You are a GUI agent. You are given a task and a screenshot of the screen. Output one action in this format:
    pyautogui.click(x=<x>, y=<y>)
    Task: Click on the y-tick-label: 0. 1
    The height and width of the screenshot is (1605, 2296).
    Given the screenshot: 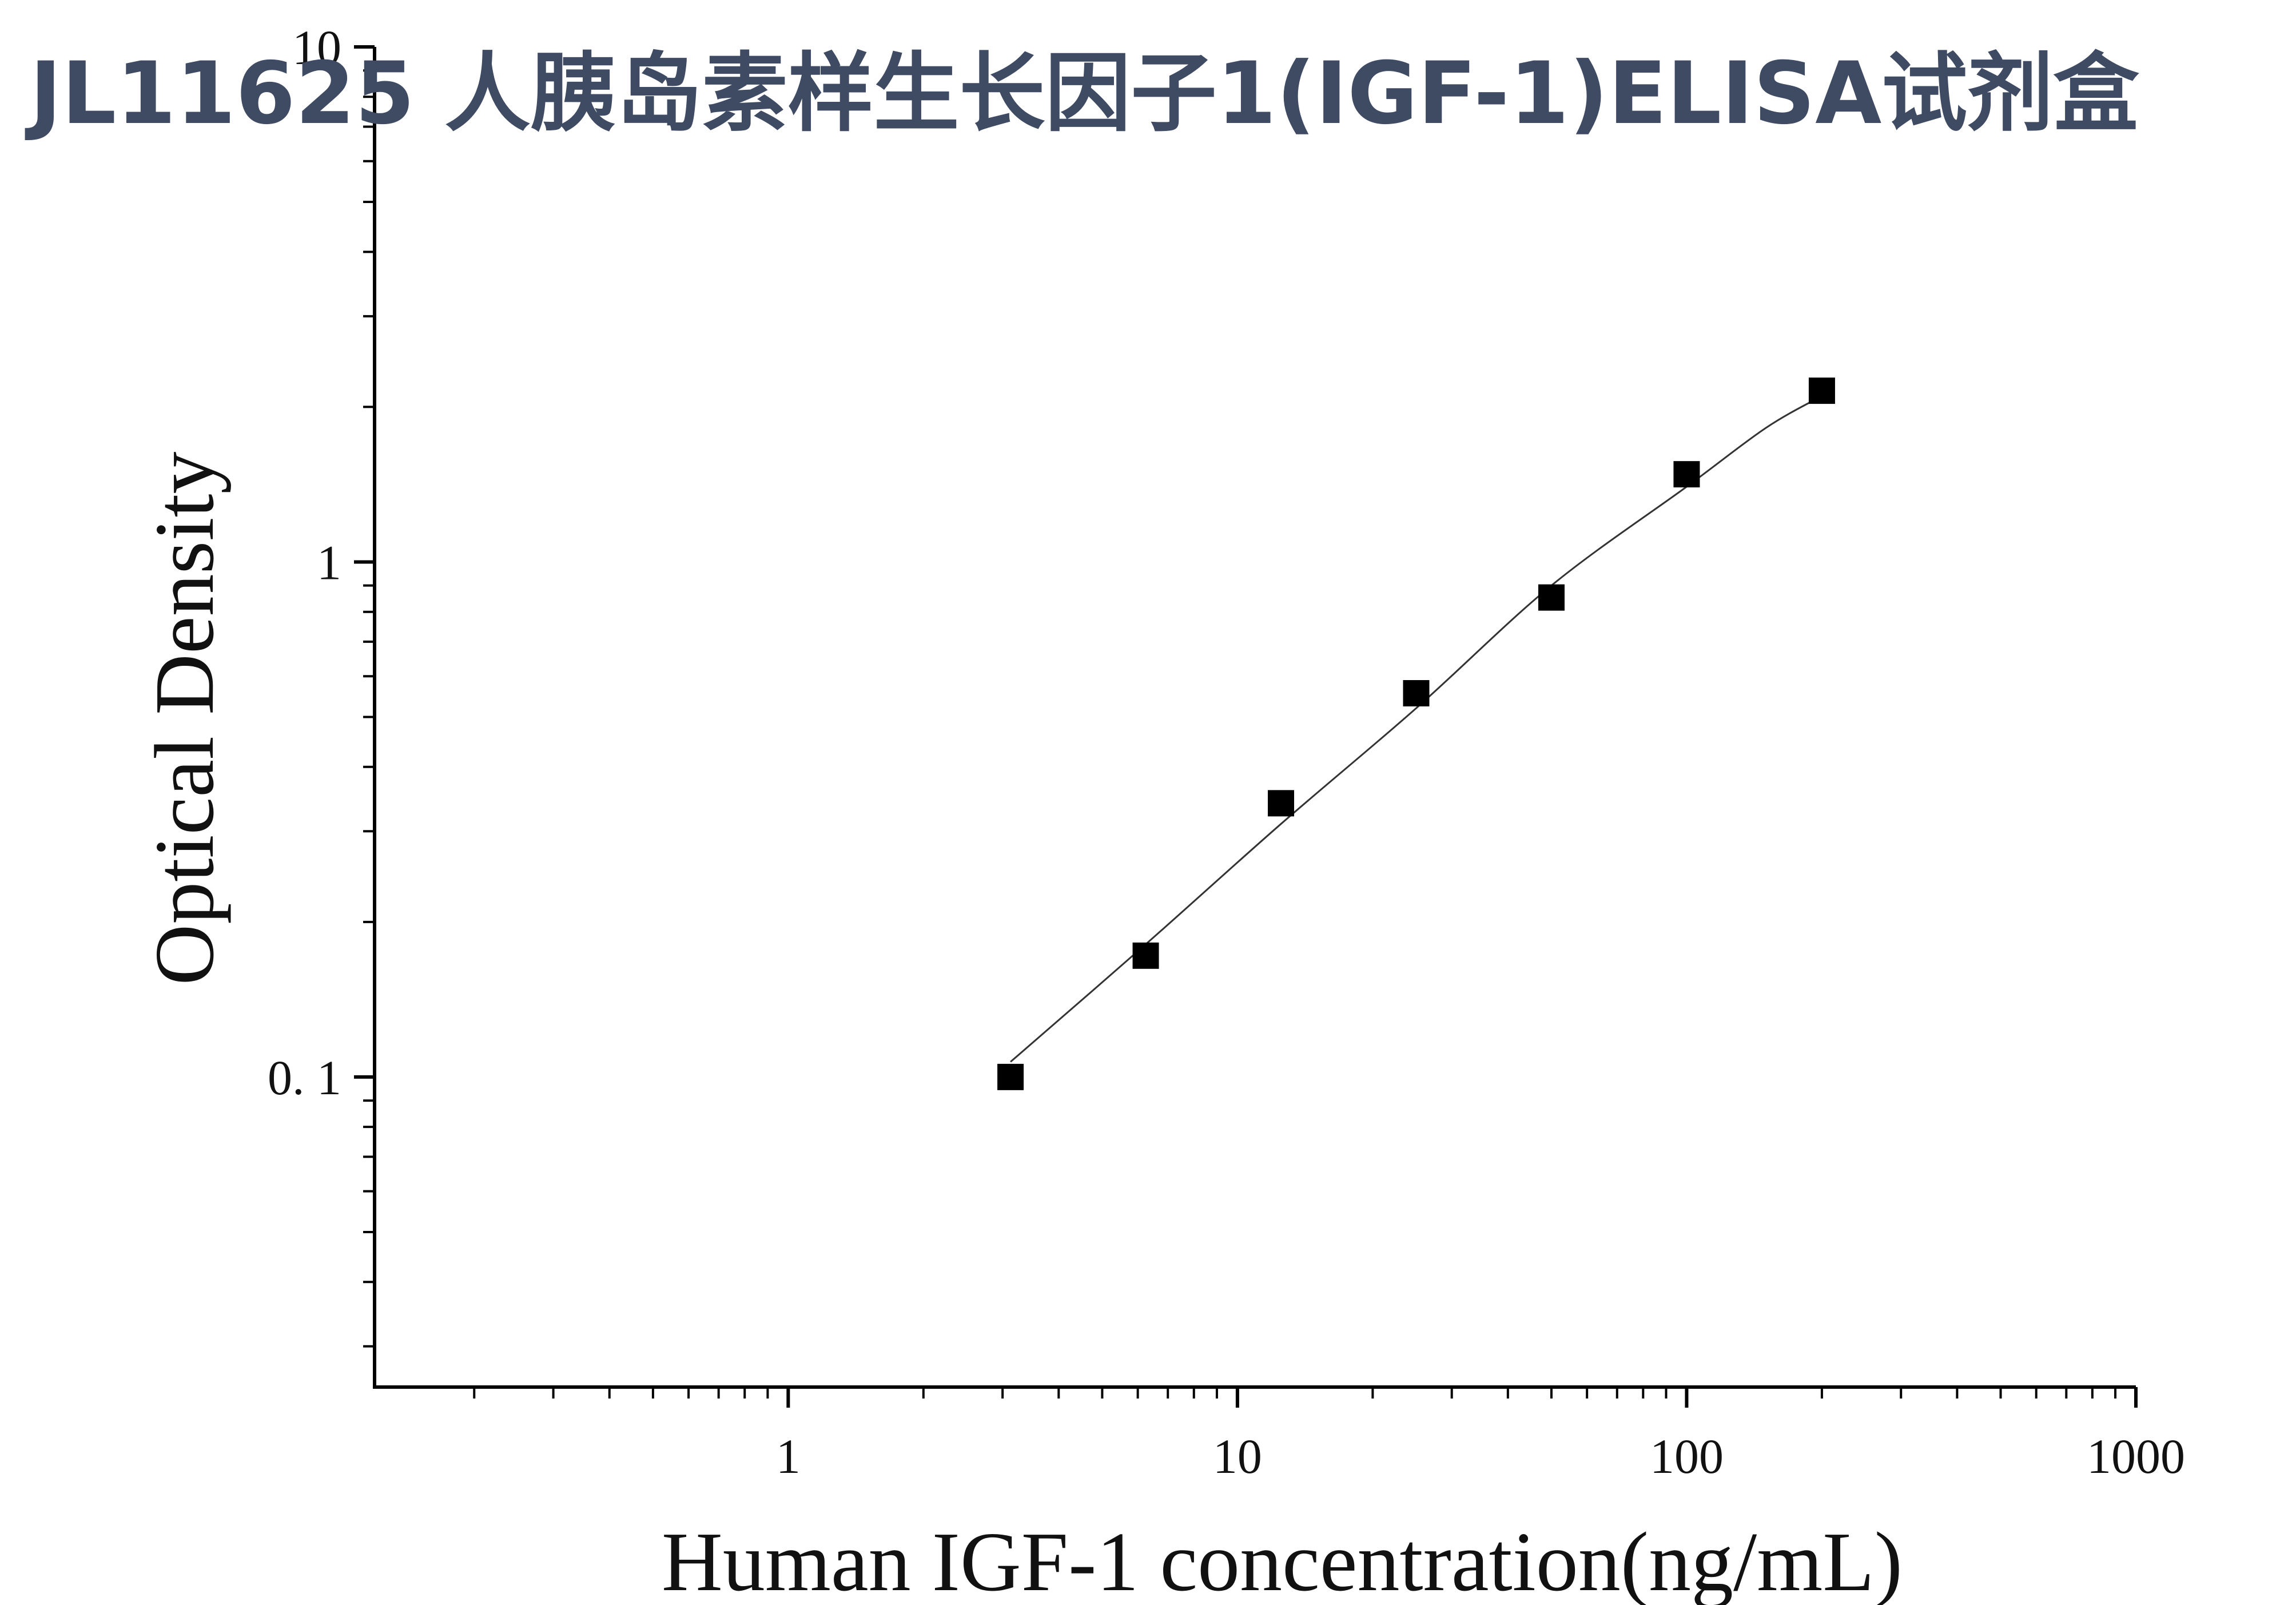 What is the action you would take?
    pyautogui.click(x=304, y=1077)
    